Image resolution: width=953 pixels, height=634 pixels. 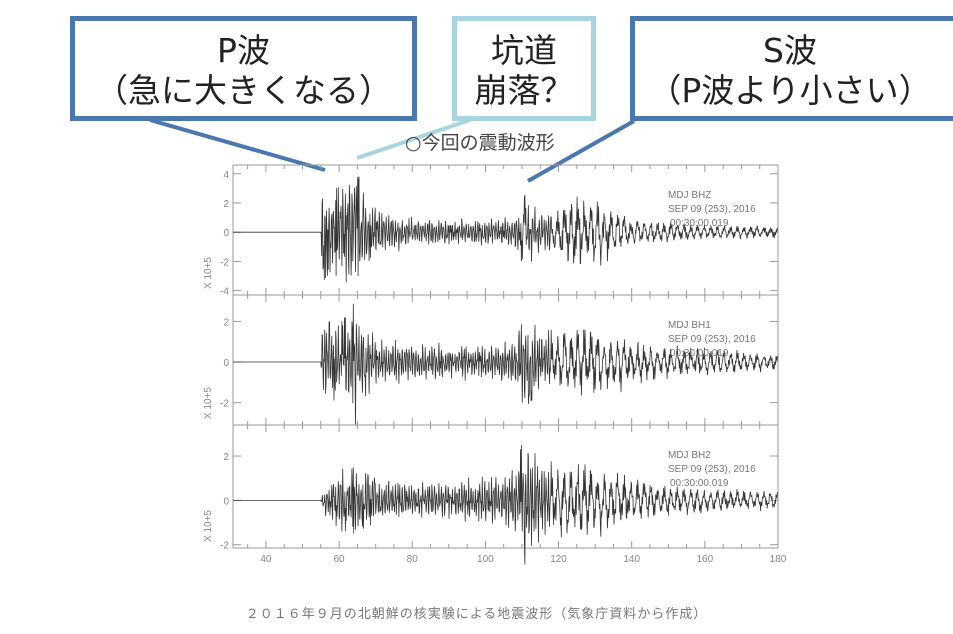 What do you see at coordinates (413, 559) in the screenshot?
I see `x-tick-label: 80` at bounding box center [413, 559].